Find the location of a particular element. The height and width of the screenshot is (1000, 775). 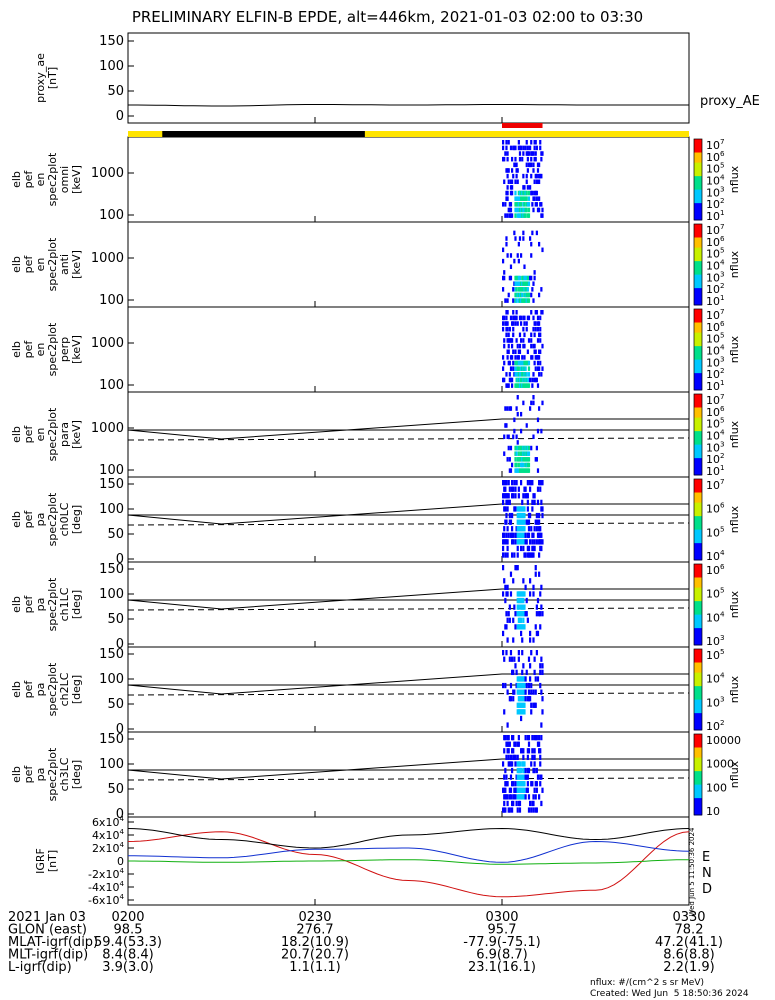

colorbar-frame-ch0LC is located at coordinates (698, 519).